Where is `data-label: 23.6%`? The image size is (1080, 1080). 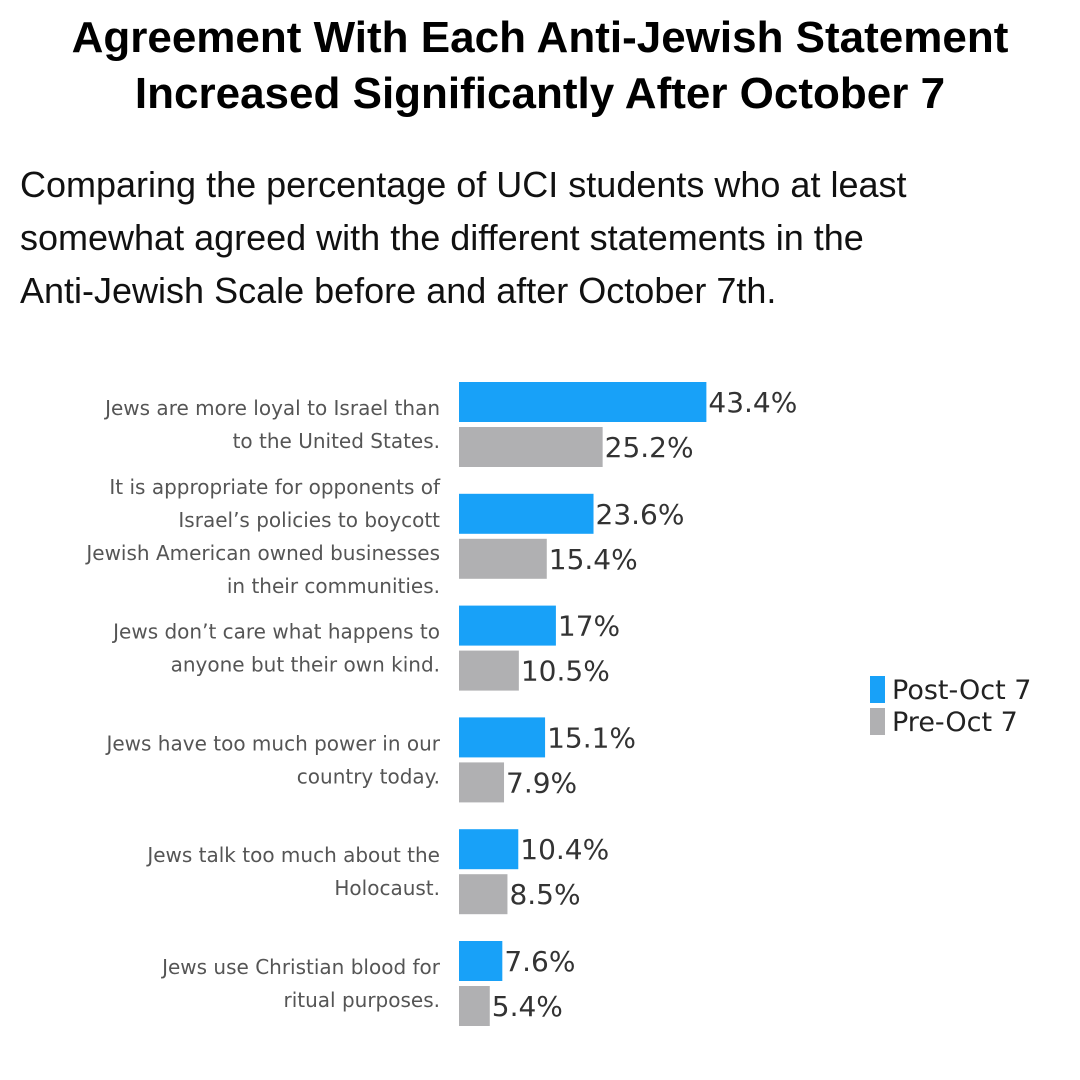
data-label: 23.6% is located at coordinates (640, 514).